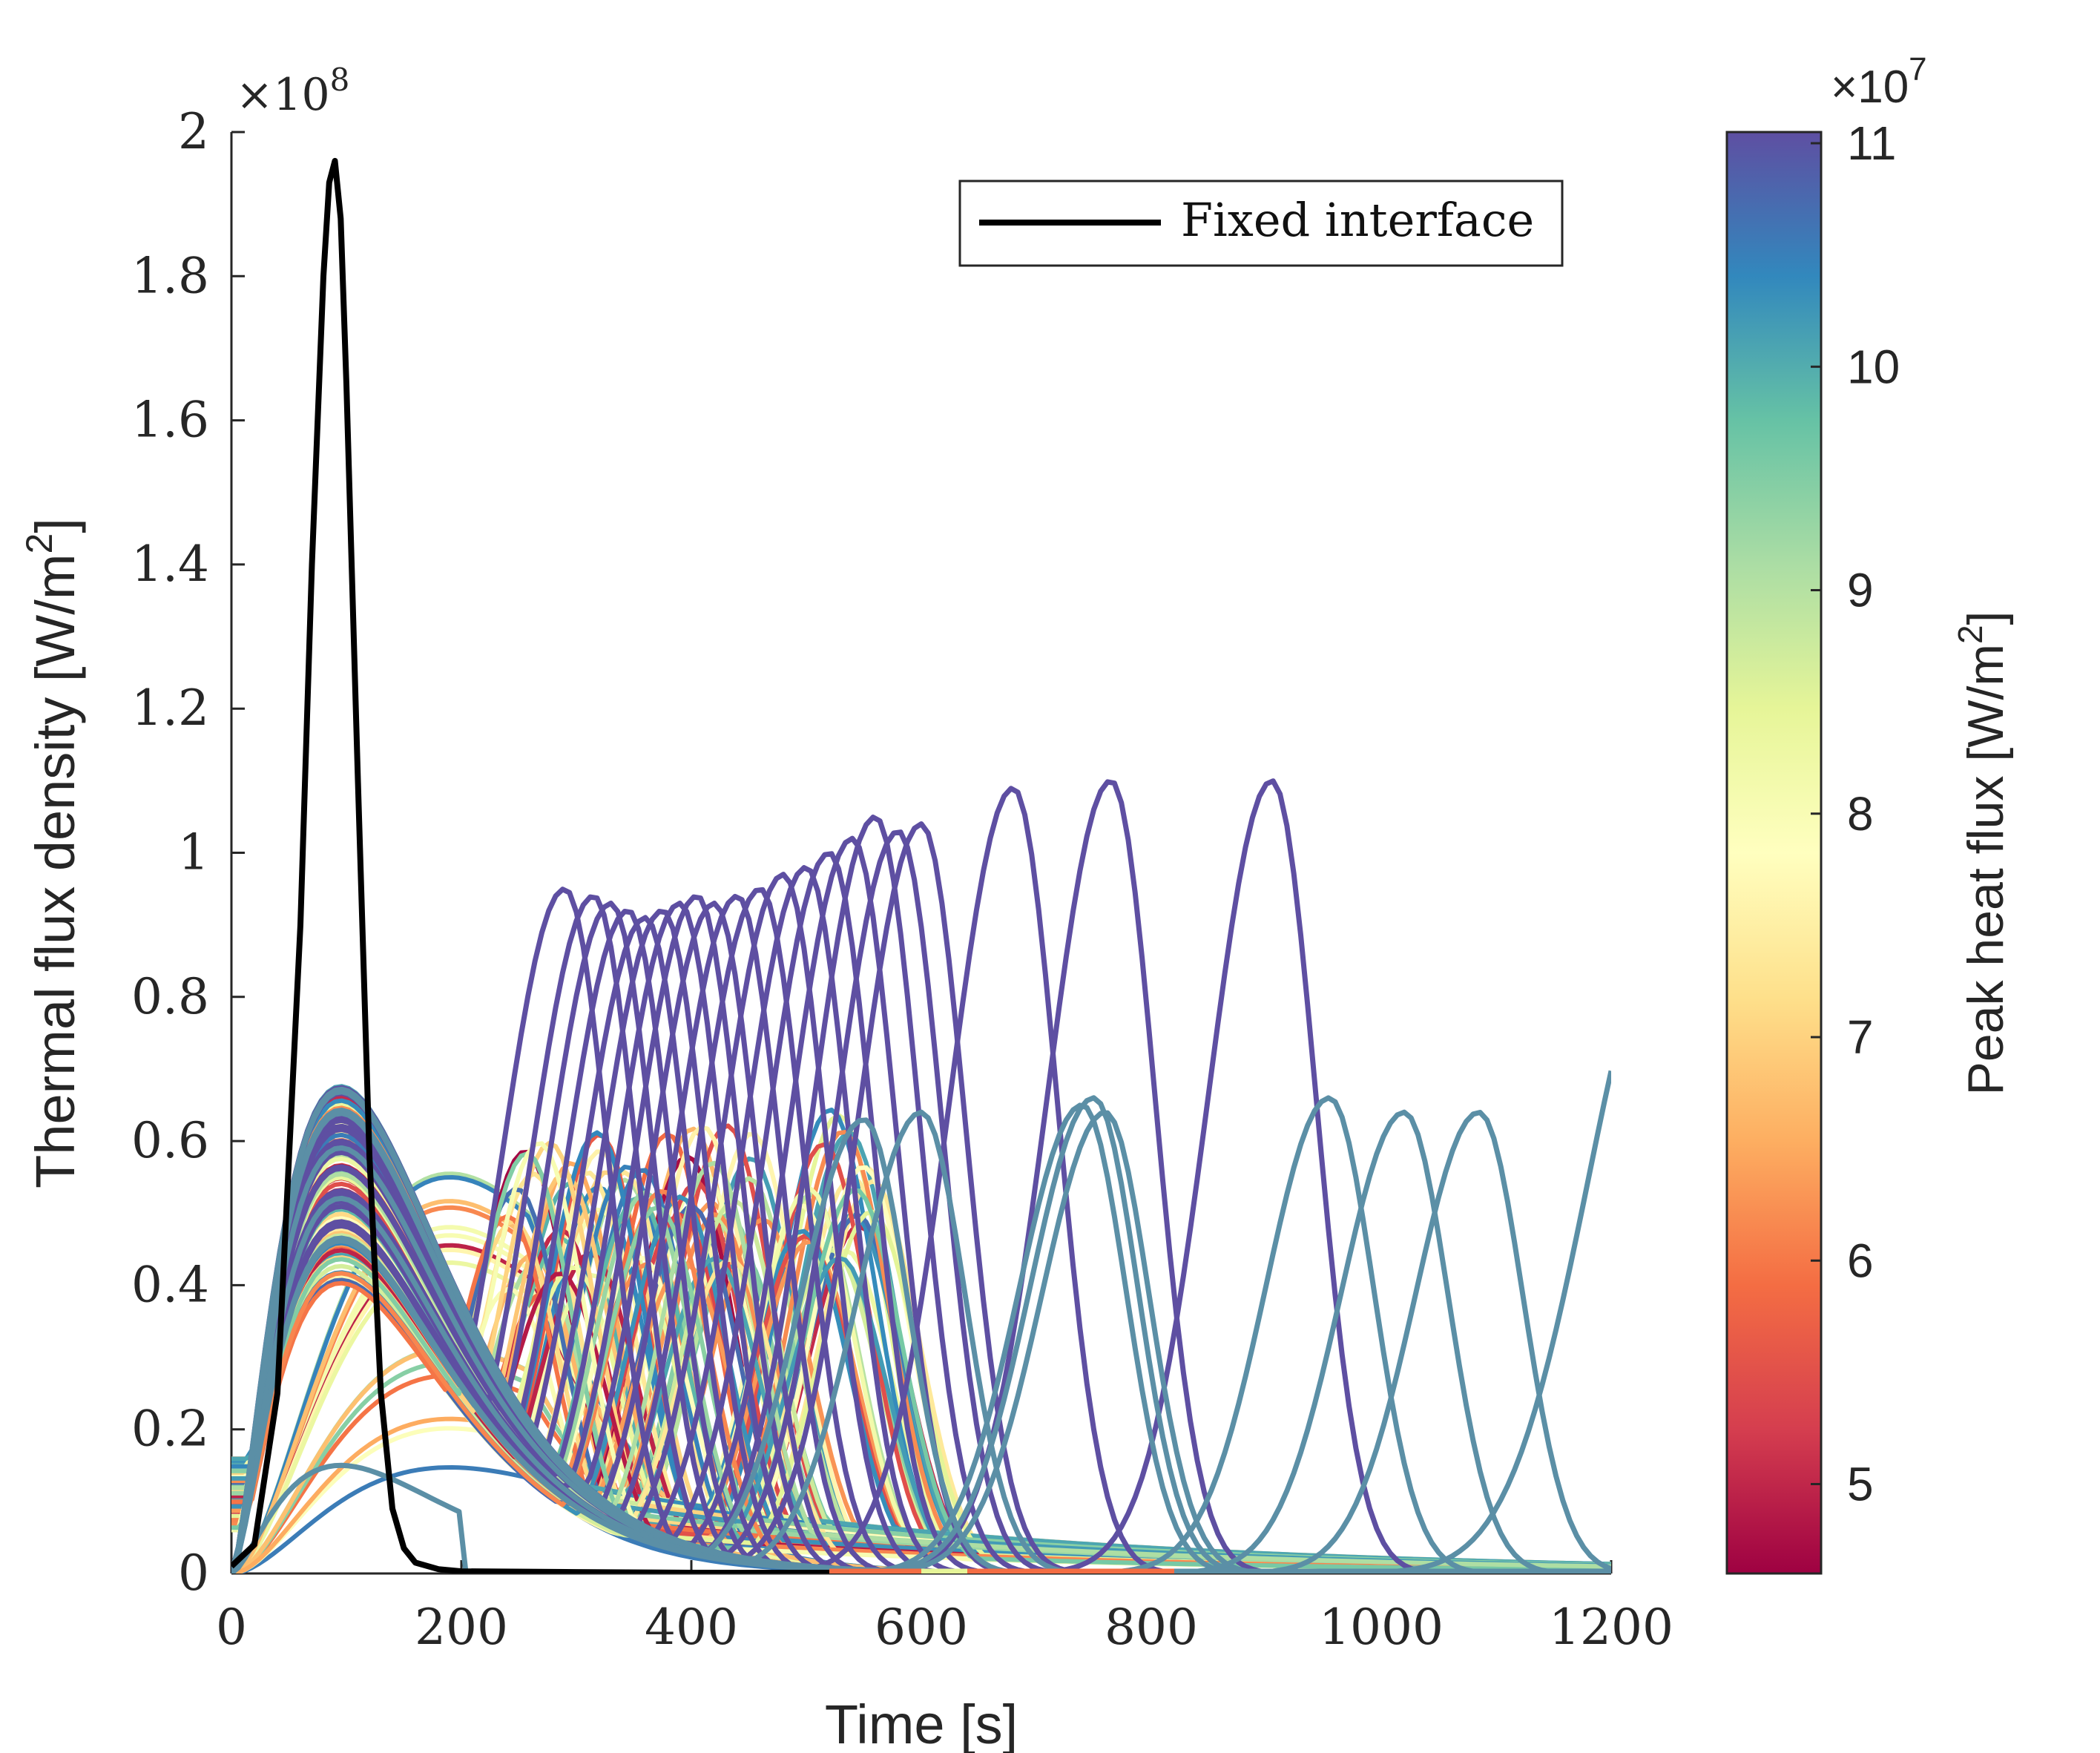  I want to click on y-tick-label: 1.4, so click(170, 565).